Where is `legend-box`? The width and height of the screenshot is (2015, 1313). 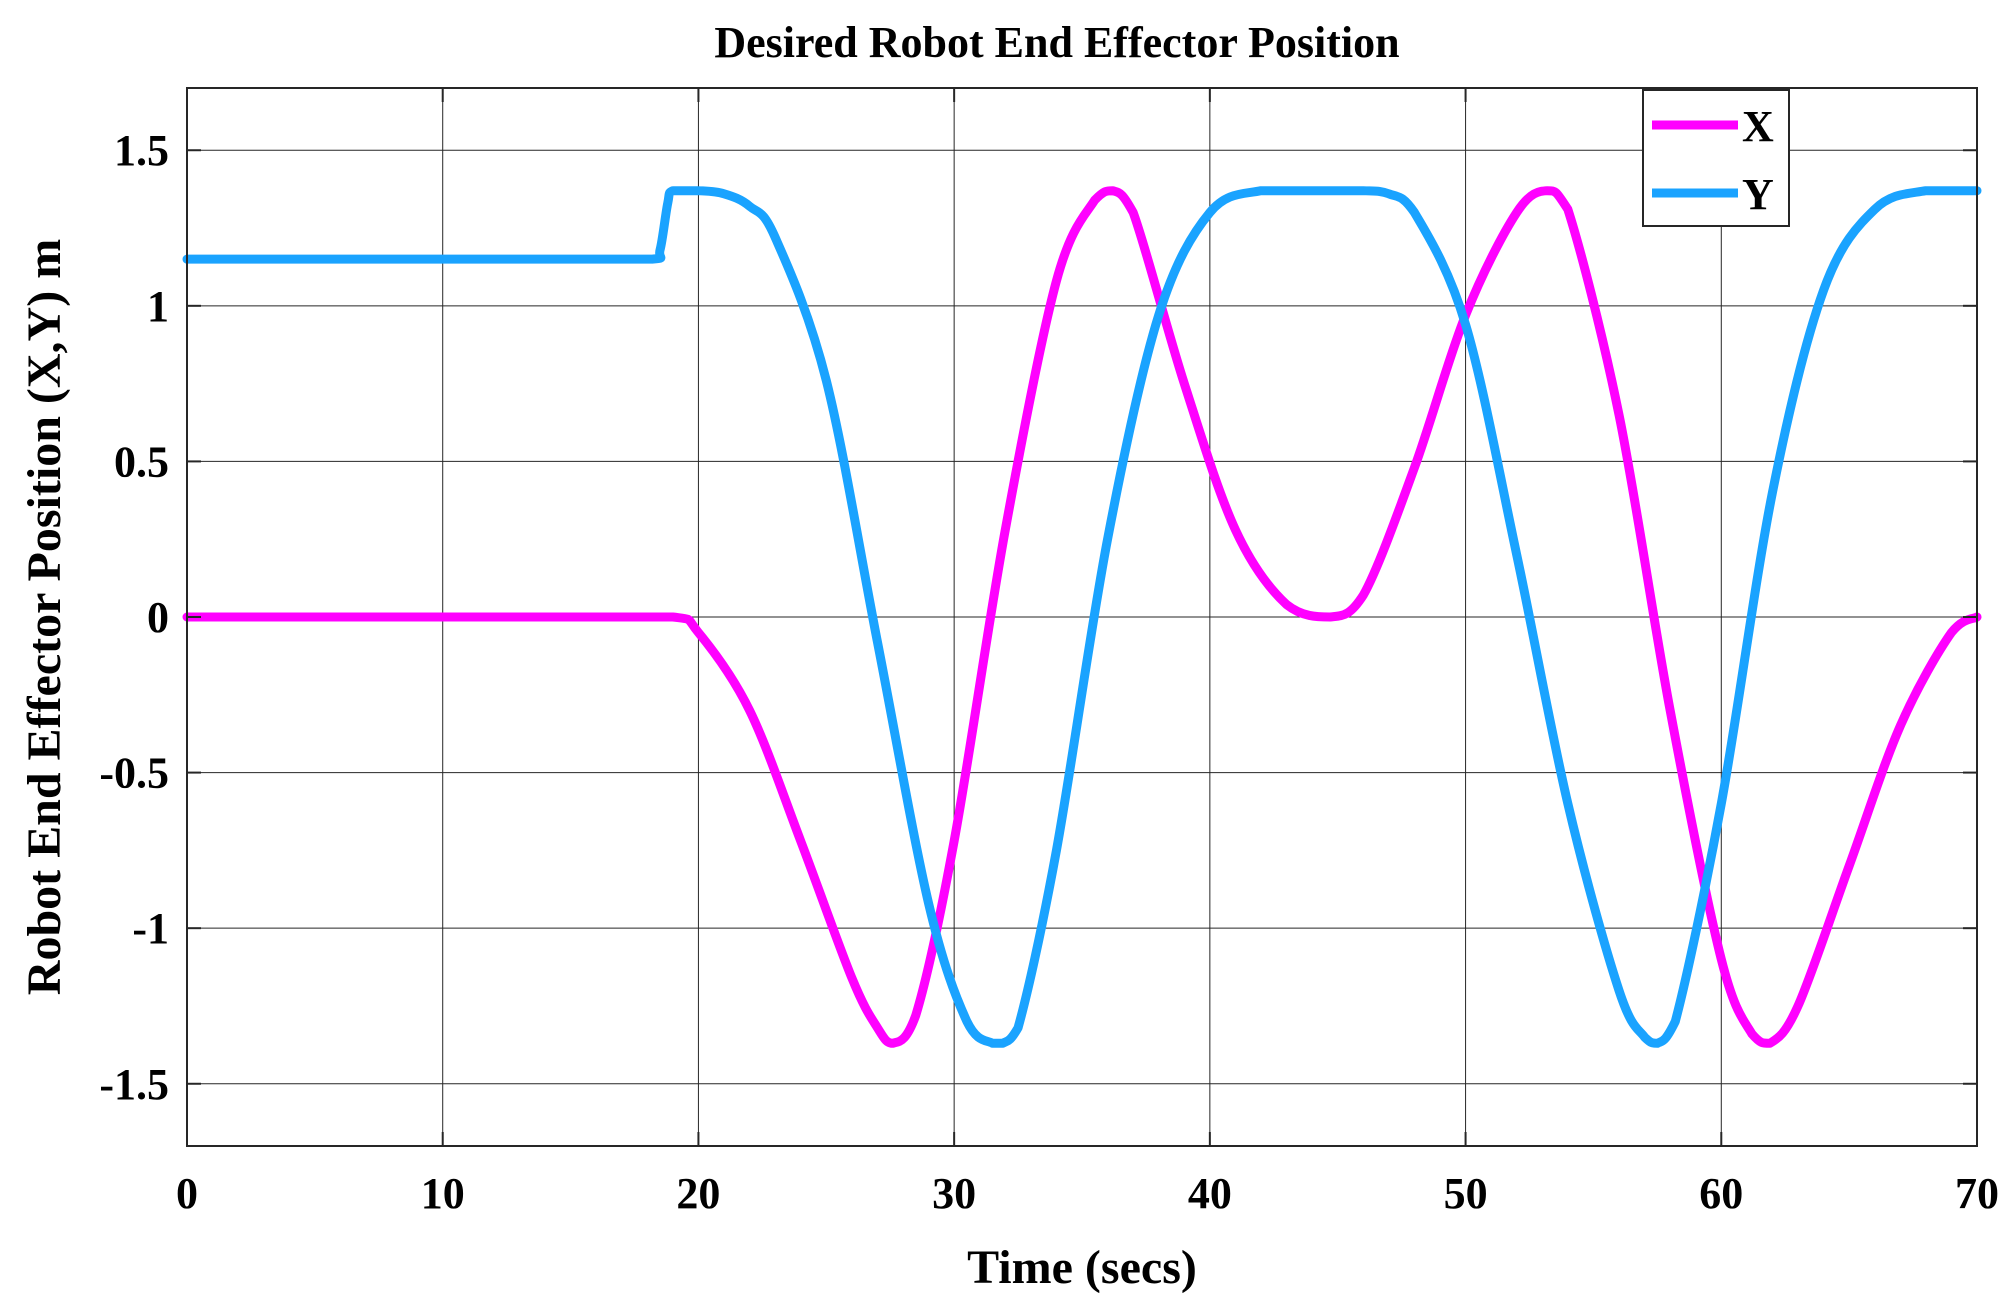 legend-box is located at coordinates (1716, 158).